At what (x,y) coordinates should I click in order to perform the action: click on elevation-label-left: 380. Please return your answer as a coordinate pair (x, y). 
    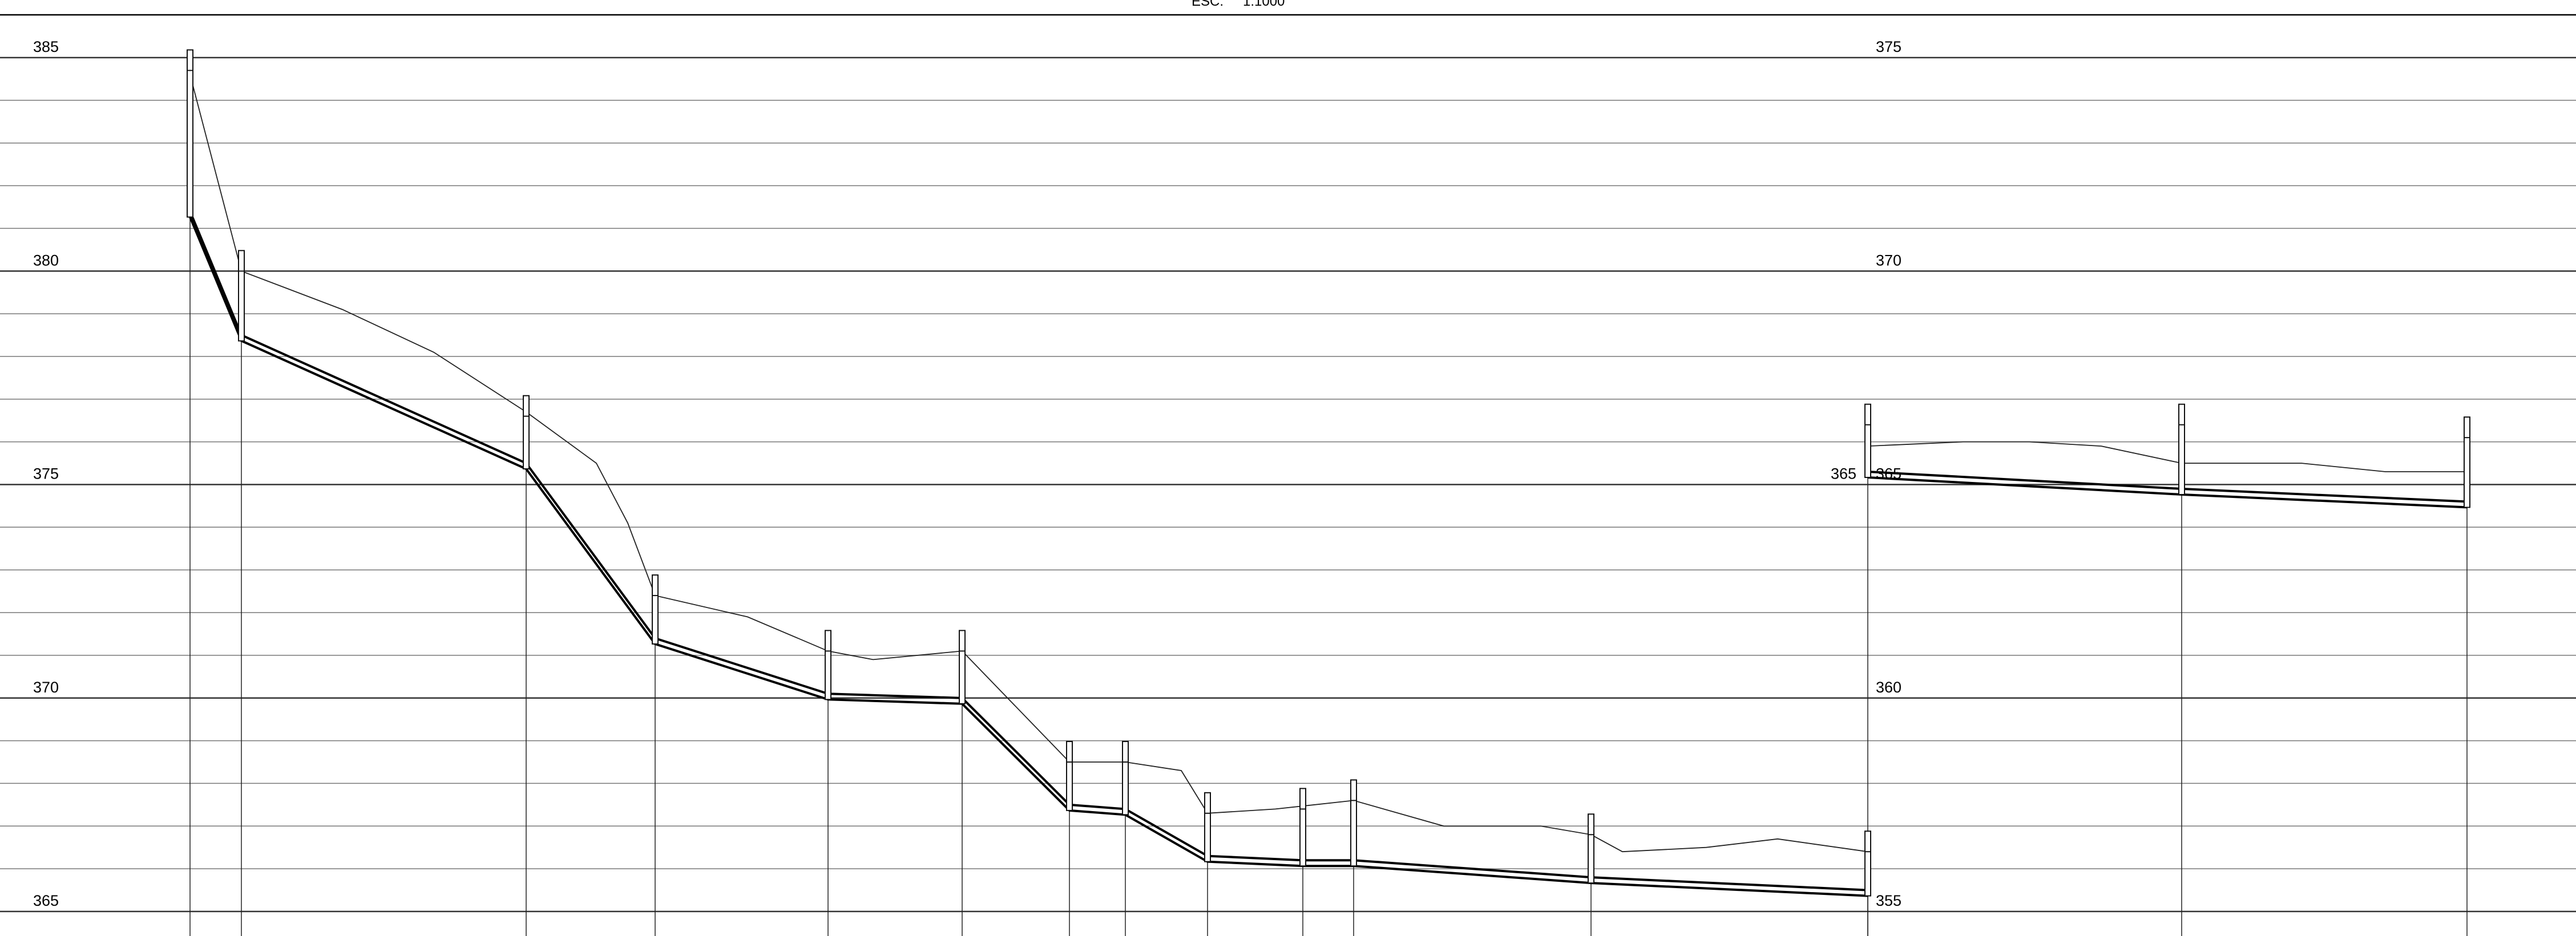
    Looking at the image, I should click on (46, 260).